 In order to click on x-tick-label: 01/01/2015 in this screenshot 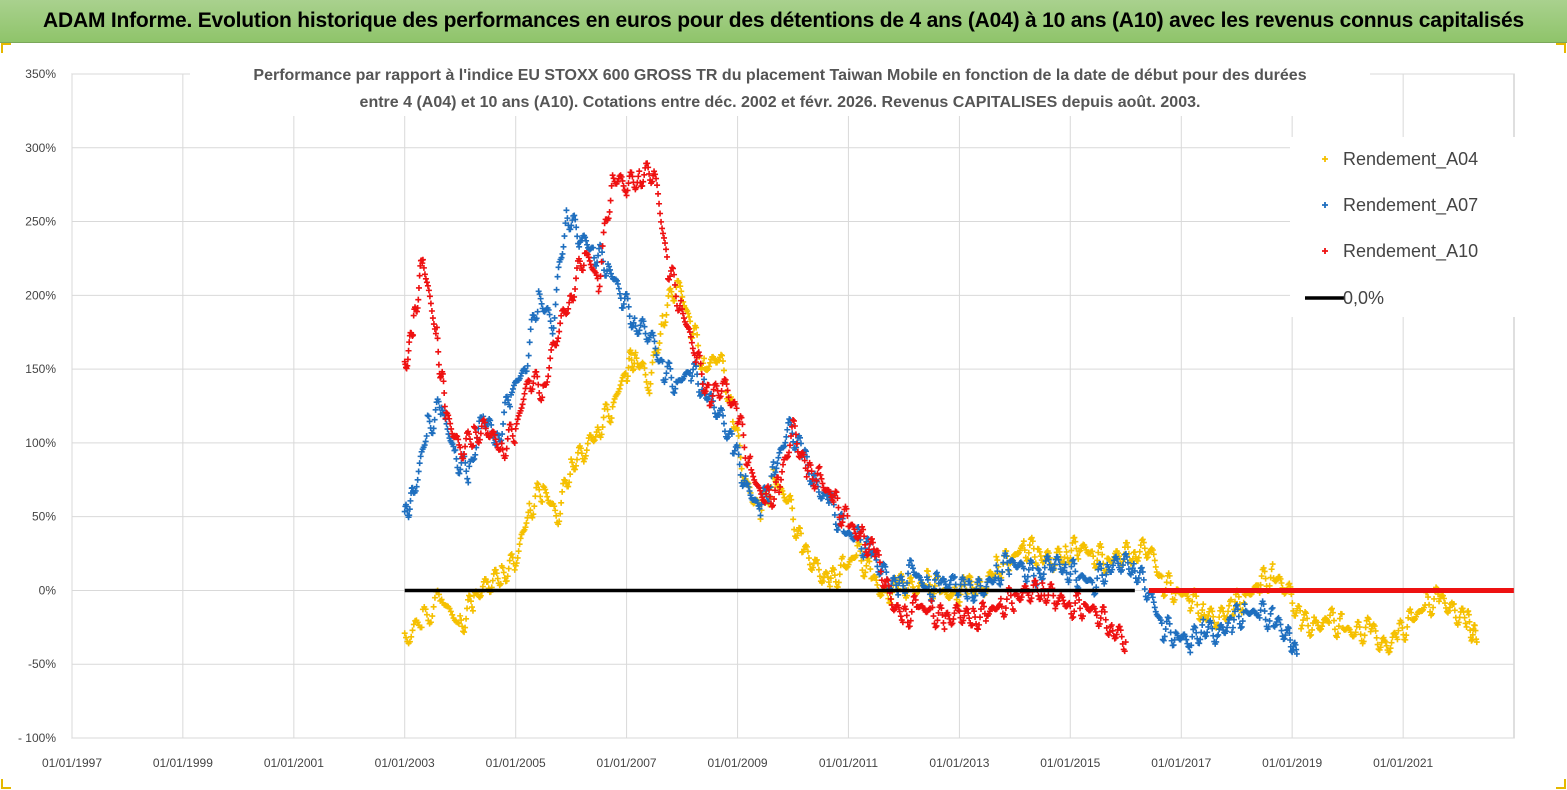, I will do `click(1070, 763)`.